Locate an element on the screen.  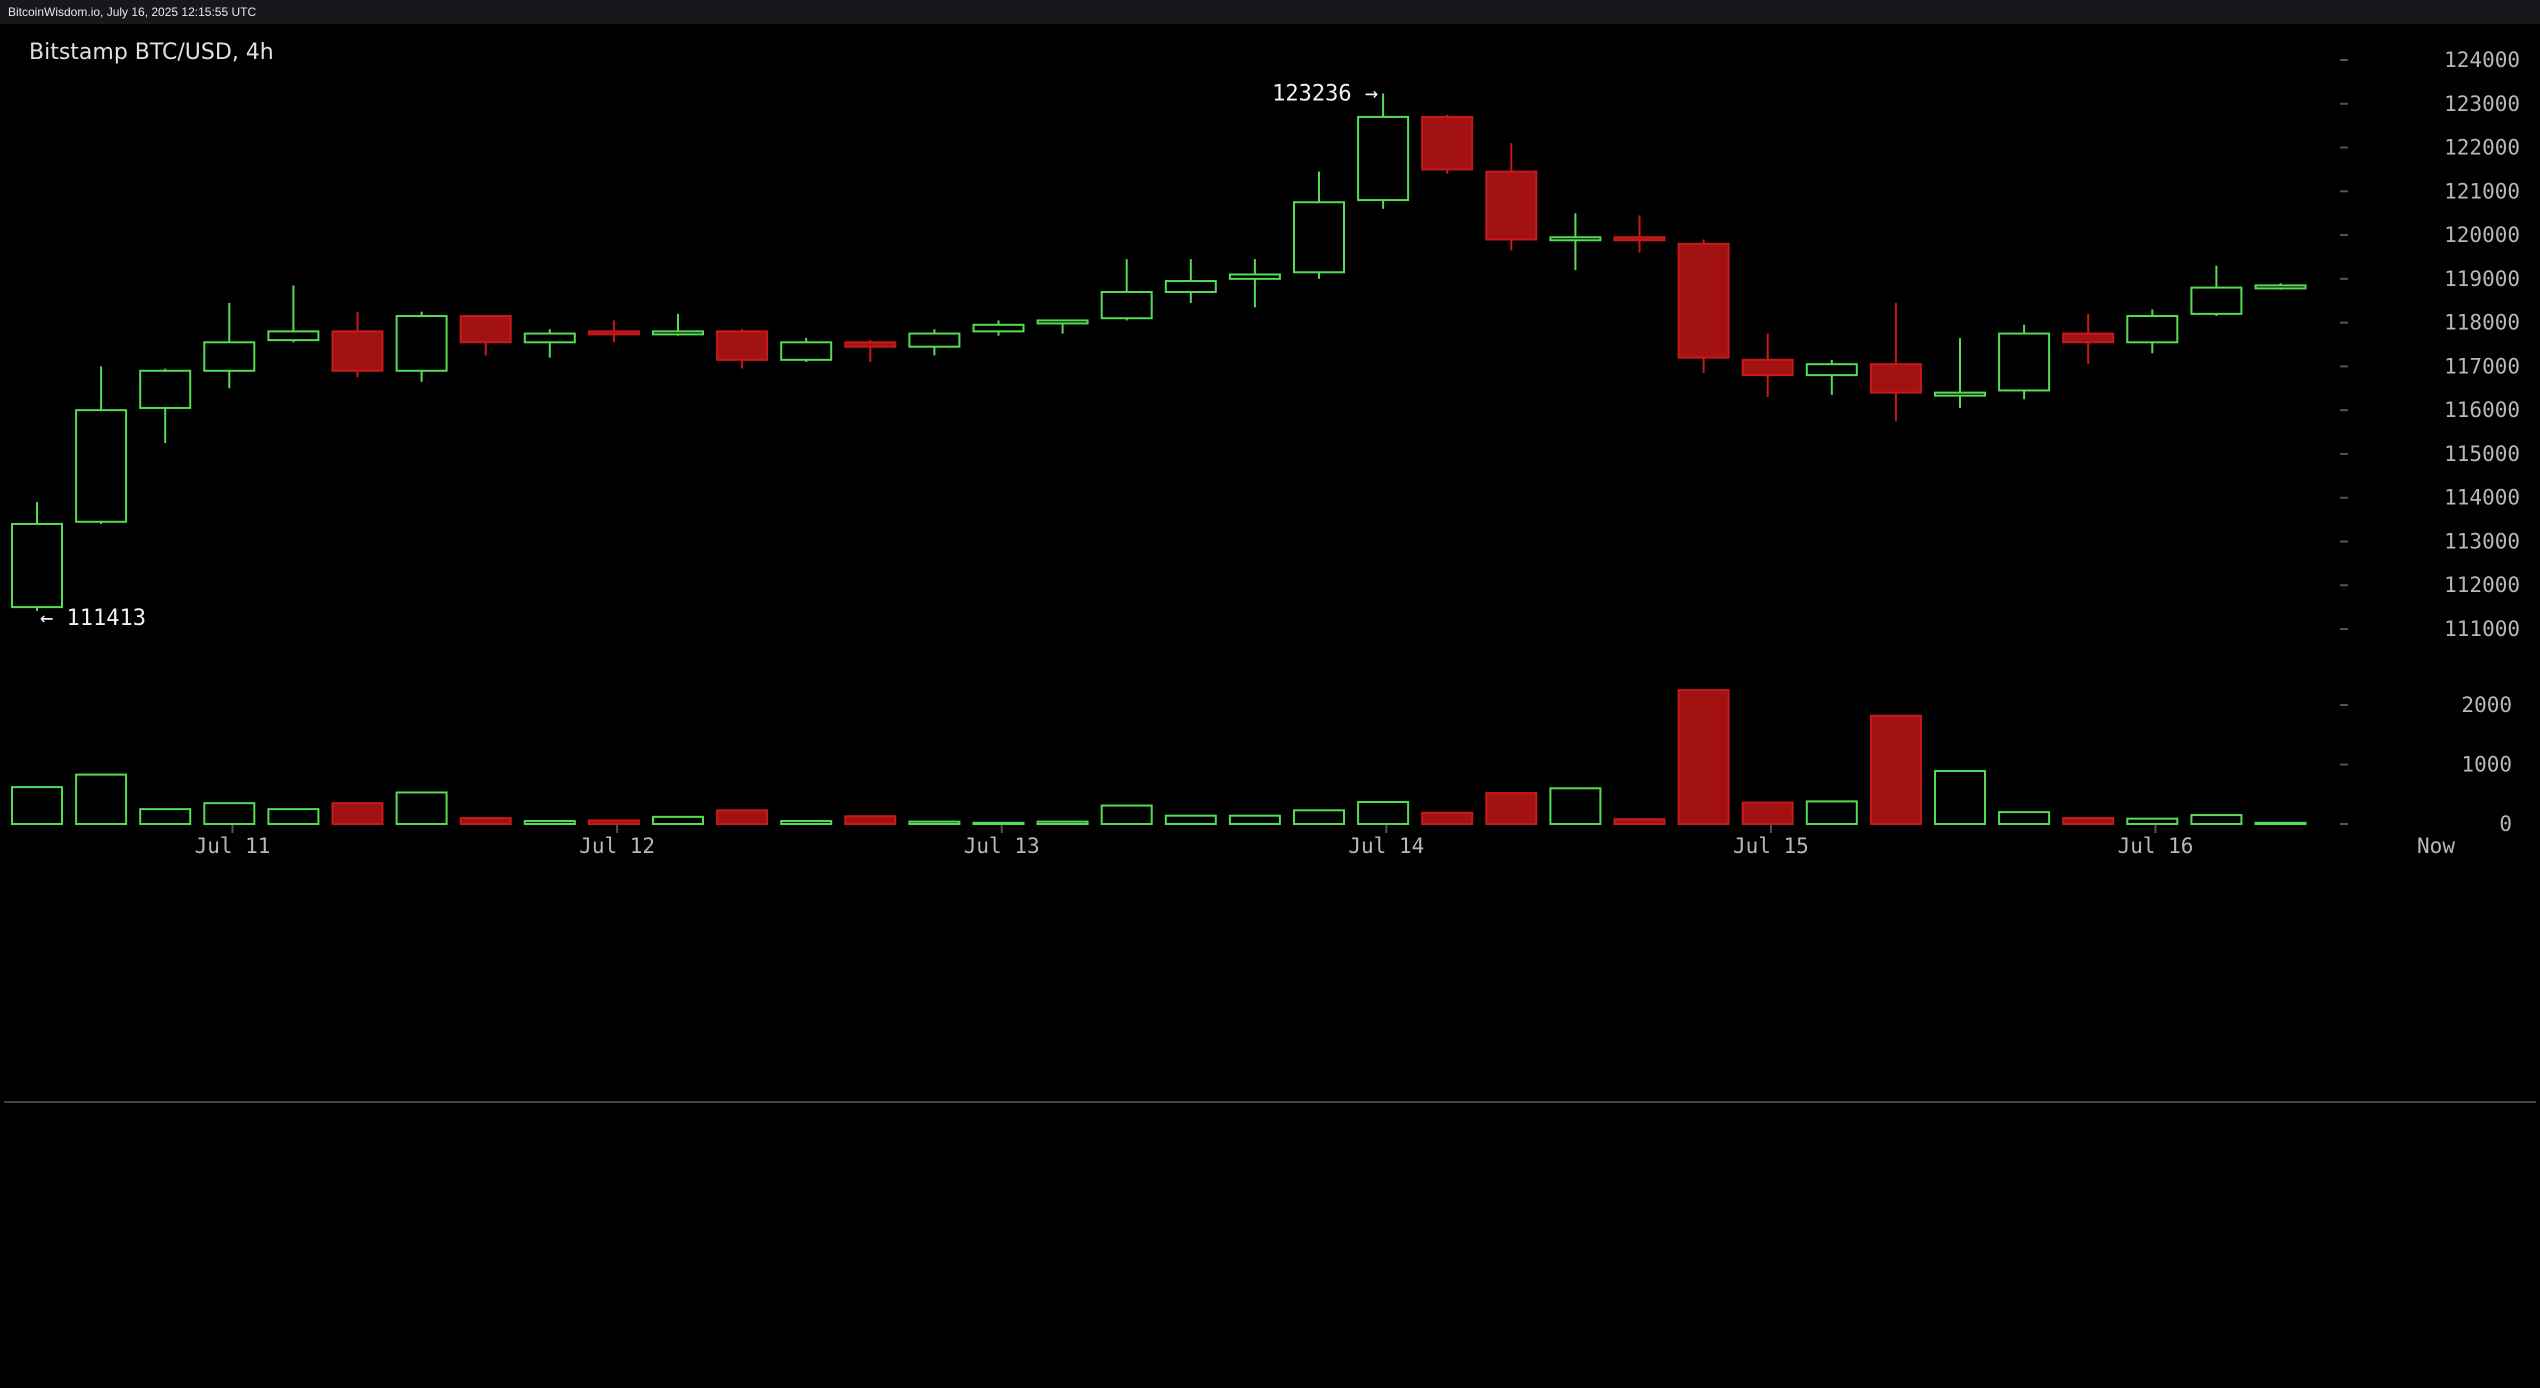
volume-tick-label: 1000 is located at coordinates (2486, 765).